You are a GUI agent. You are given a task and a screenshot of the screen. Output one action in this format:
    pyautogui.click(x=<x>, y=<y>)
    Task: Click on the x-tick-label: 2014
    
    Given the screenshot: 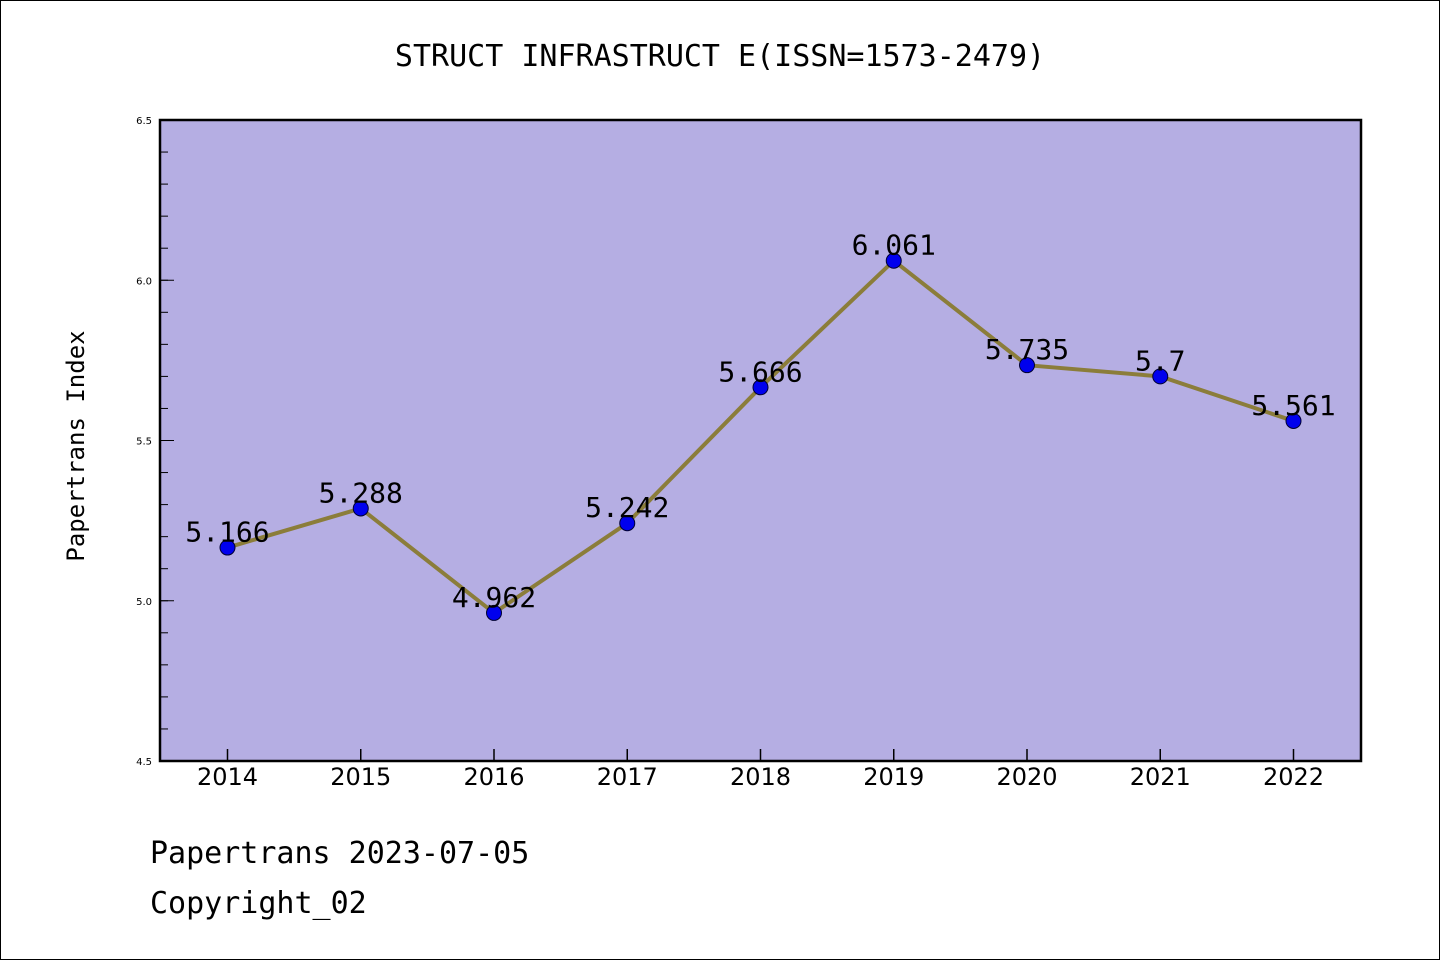 What is the action you would take?
    pyautogui.click(x=227, y=777)
    